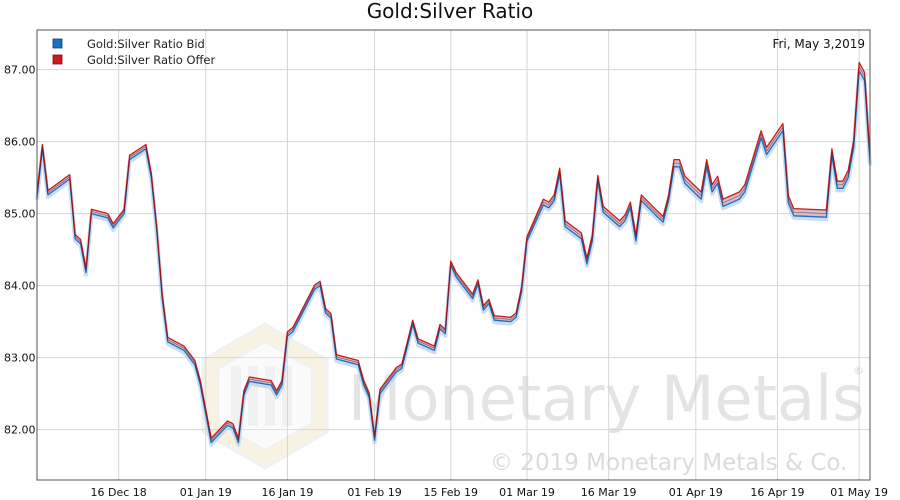  Describe the element at coordinates (451, 492) in the screenshot. I see `x-tick-label: 15 Feb 19` at that location.